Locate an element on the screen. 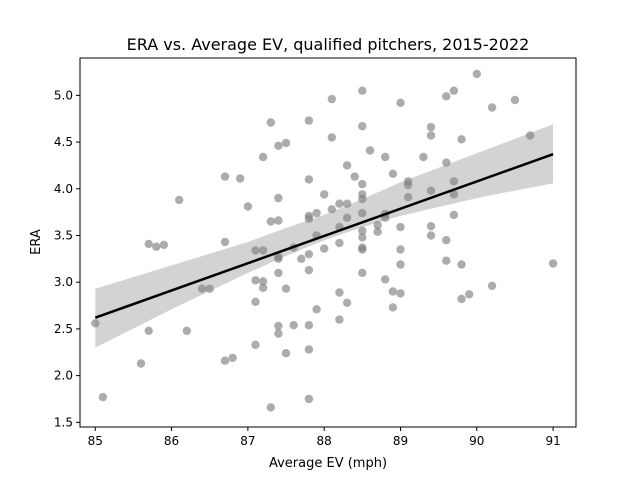 The height and width of the screenshot is (484, 640). y-tick-label: 2.5 is located at coordinates (63, 329).